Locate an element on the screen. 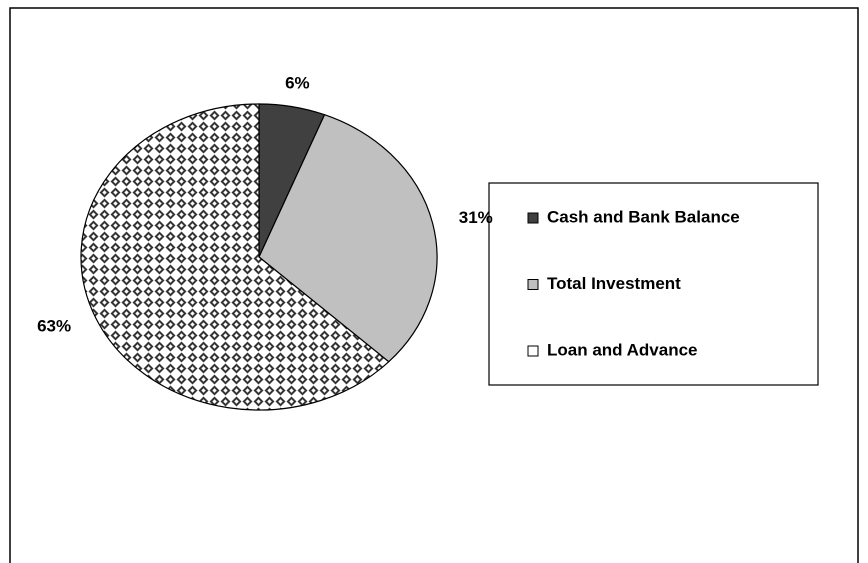 This screenshot has height=563, width=868. data-label: 63% is located at coordinates (54, 325).